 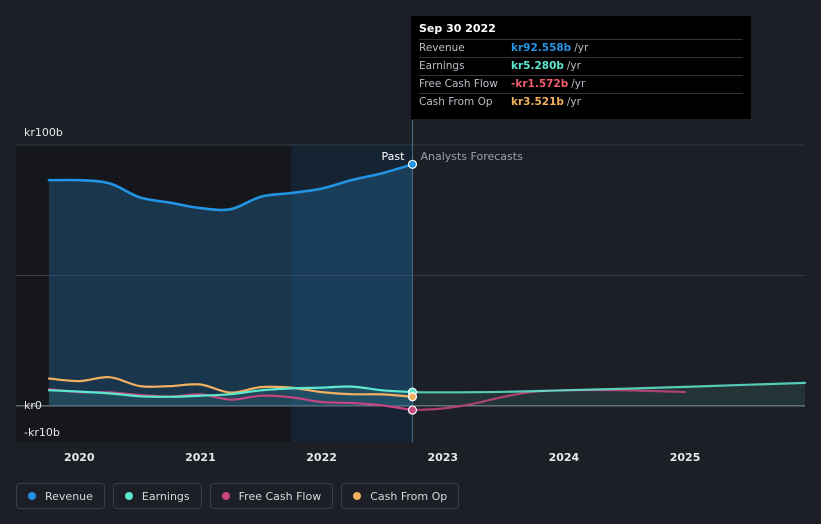 What do you see at coordinates (564, 457) in the screenshot?
I see `x-tick-label: 2024` at bounding box center [564, 457].